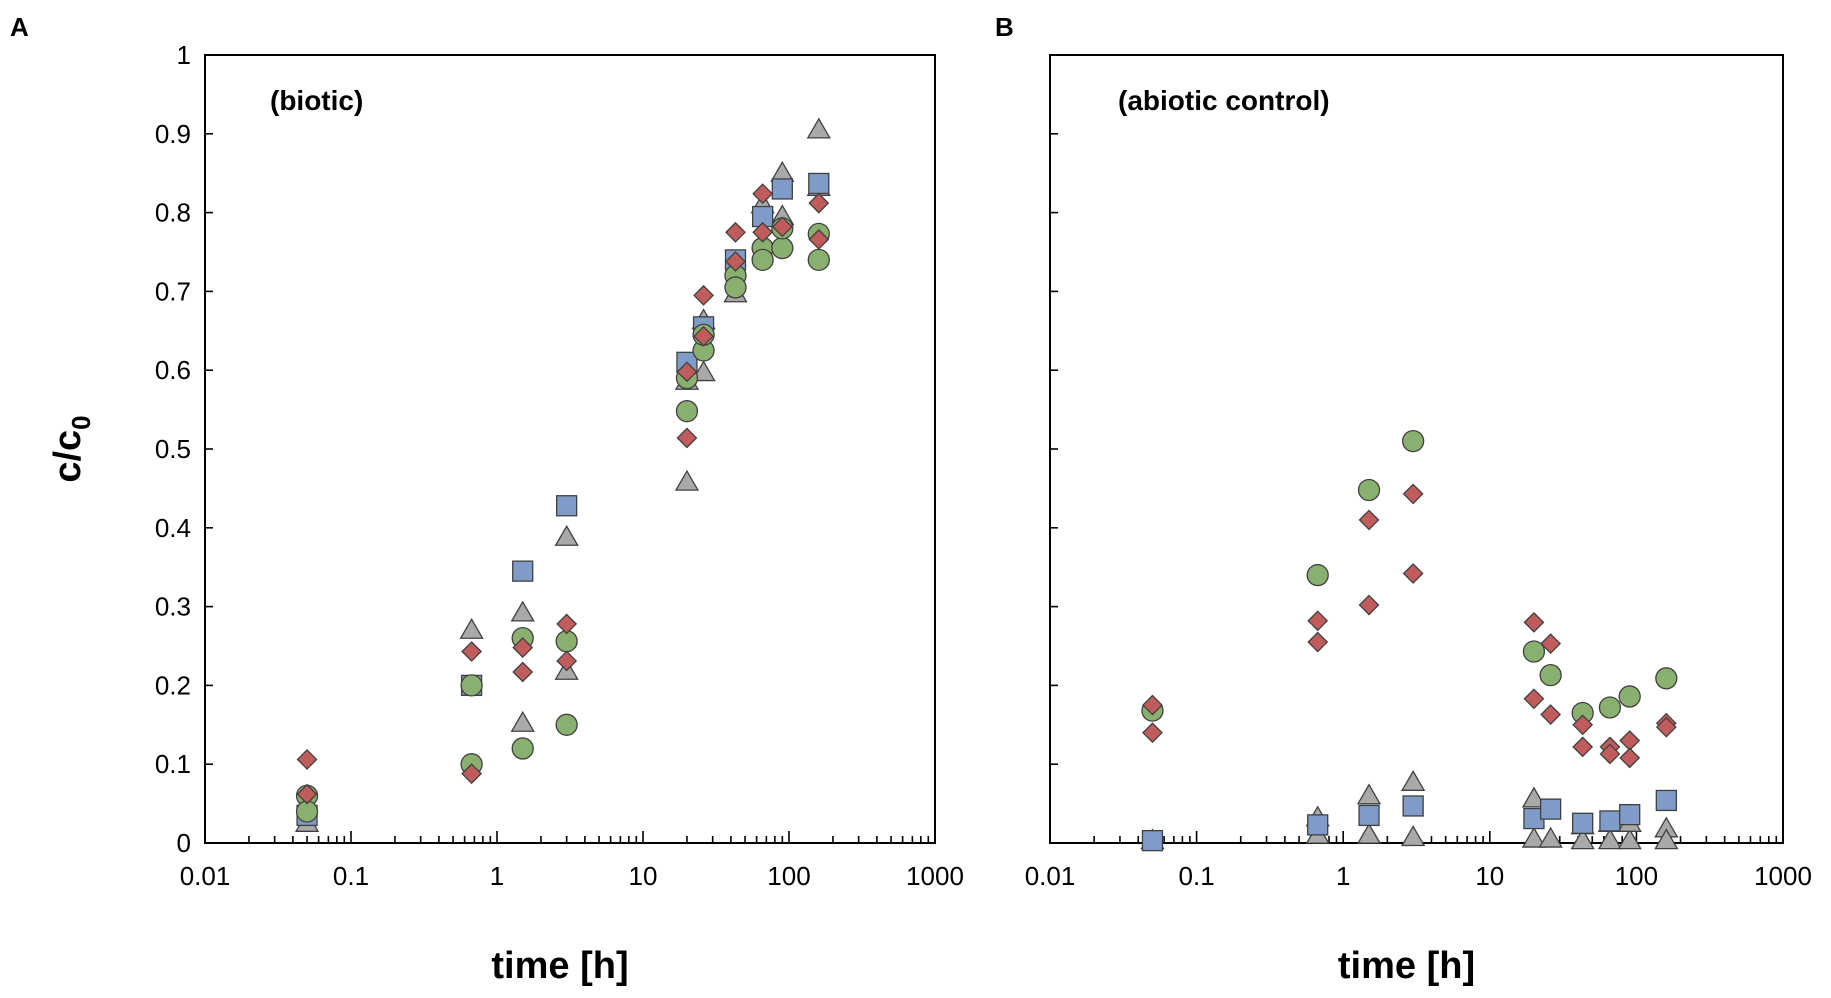 The width and height of the screenshot is (1831, 998). Describe the element at coordinates (184, 843) in the screenshot. I see `y-tick-label: 0` at that location.